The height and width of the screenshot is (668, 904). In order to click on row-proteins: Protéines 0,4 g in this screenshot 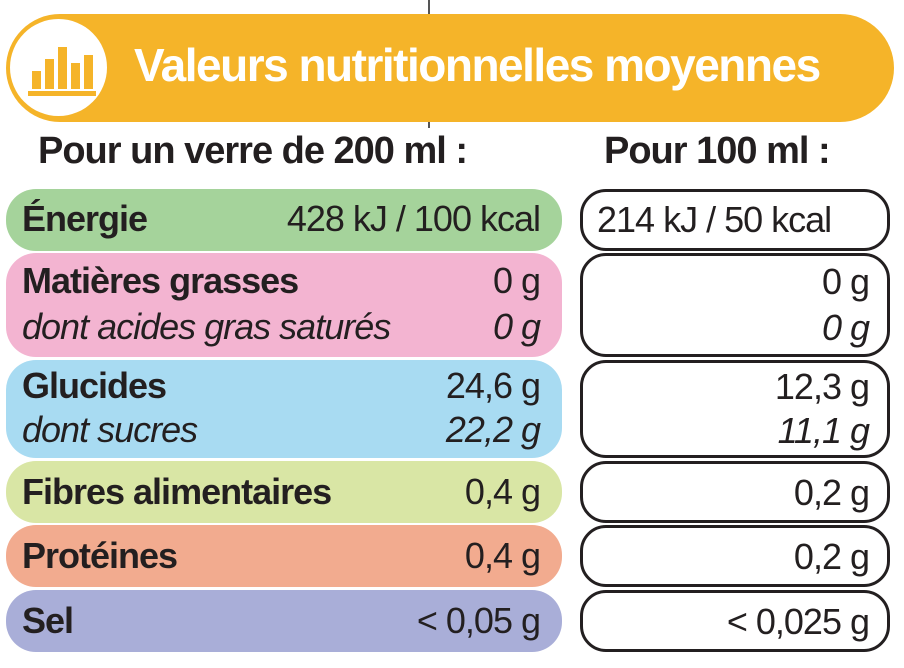, I will do `click(284, 556)`.